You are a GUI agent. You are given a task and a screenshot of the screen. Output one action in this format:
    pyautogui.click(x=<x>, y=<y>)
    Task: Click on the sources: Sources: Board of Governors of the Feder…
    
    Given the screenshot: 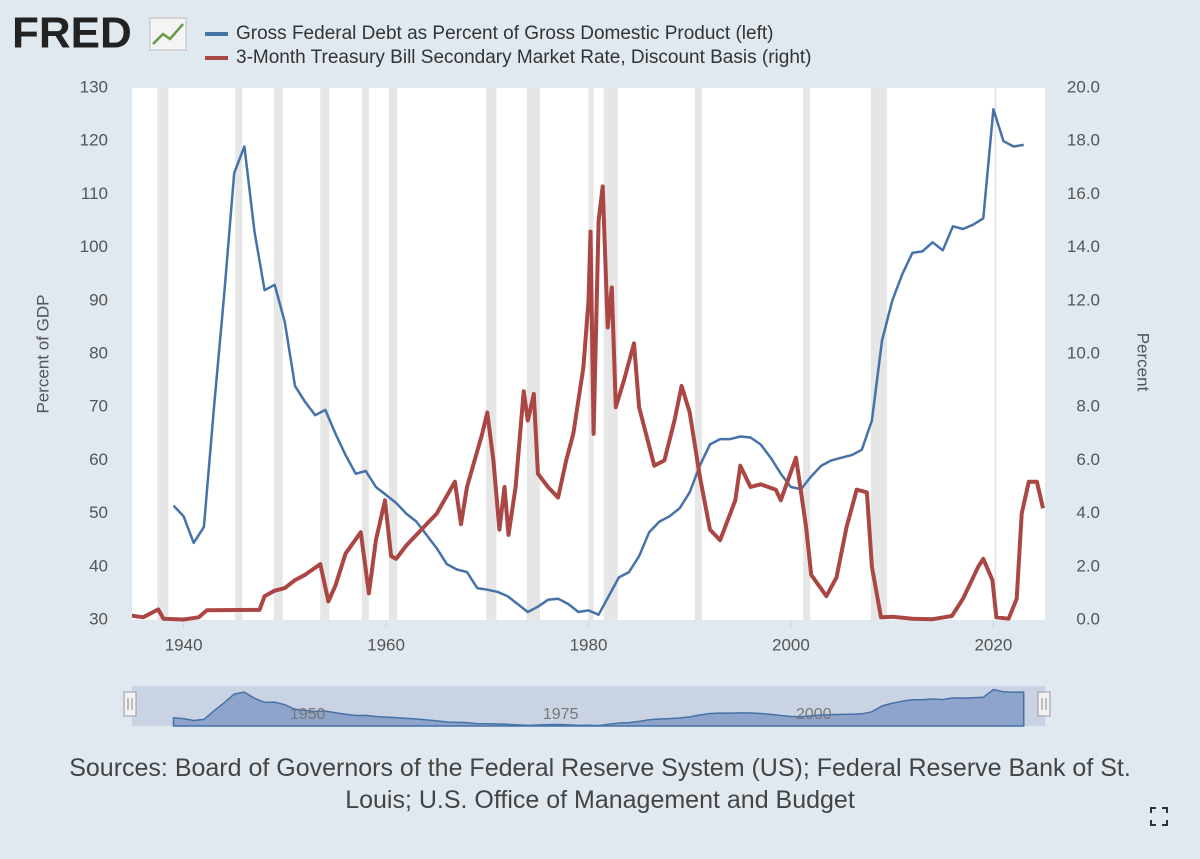 What is the action you would take?
    pyautogui.click(x=600, y=784)
    